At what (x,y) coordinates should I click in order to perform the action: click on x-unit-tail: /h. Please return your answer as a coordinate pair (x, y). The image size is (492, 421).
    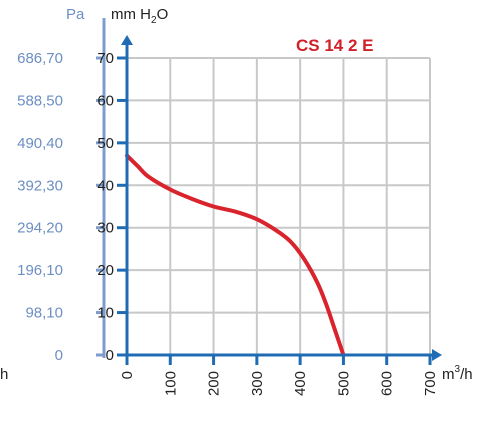
    Looking at the image, I should click on (466, 374).